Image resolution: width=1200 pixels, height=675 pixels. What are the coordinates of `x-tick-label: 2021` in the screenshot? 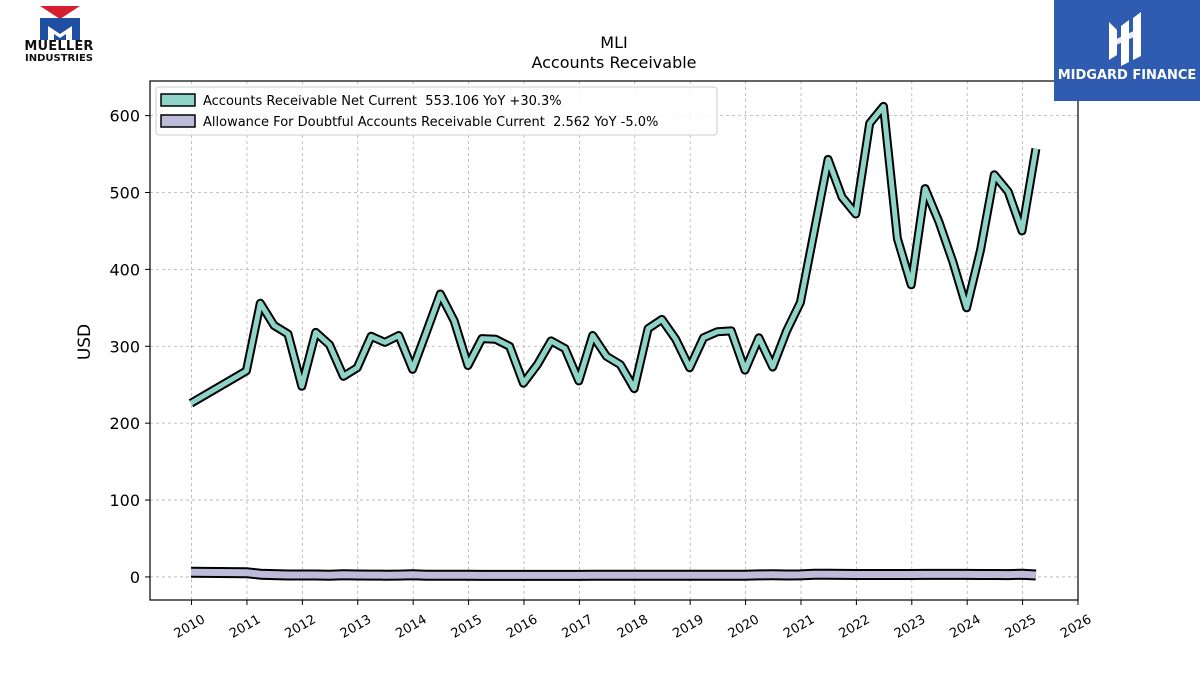 It's located at (799, 627).